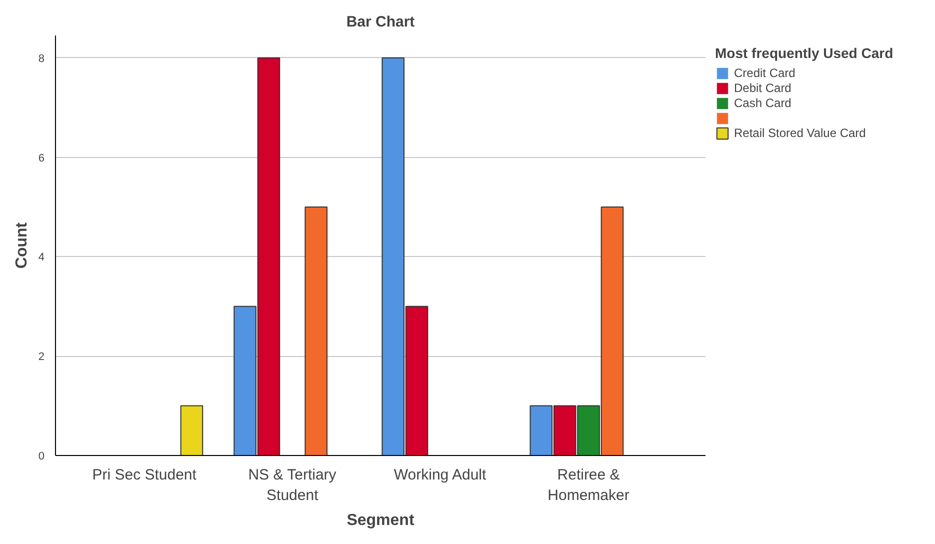  Describe the element at coordinates (763, 103) in the screenshot. I see `legend-label: Cash Card` at that location.